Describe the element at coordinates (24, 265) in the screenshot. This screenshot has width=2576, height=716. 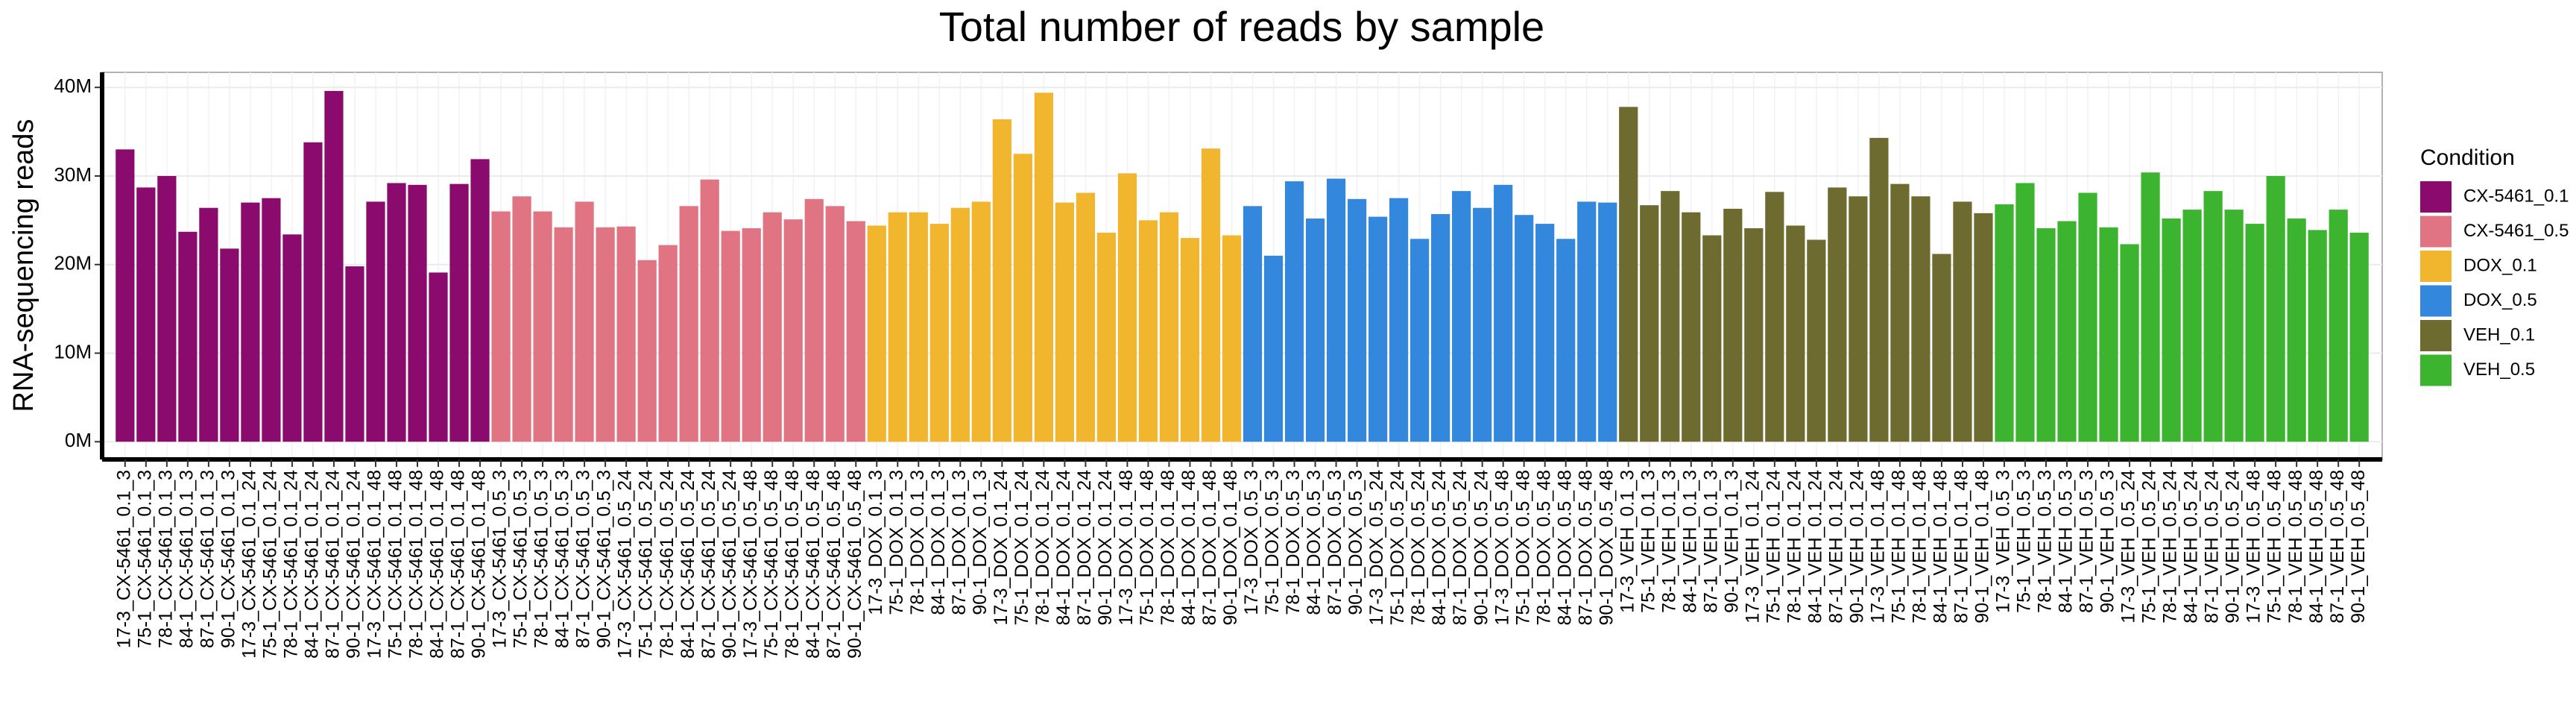
I see `y-axis-title: RNA-sequencing reads` at that location.